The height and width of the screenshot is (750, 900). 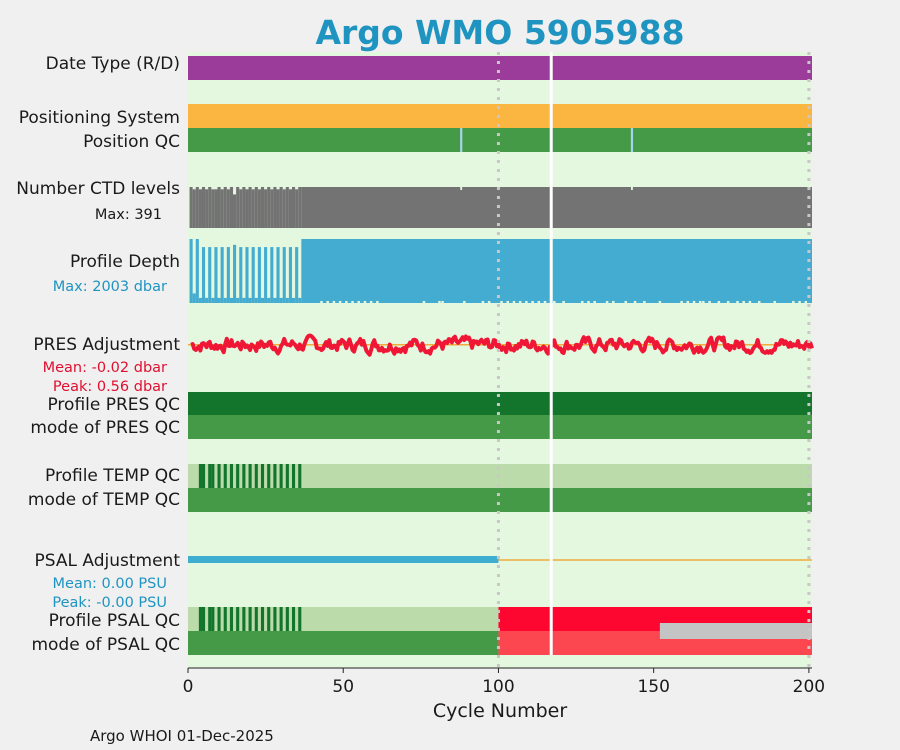 What do you see at coordinates (125, 262) in the screenshot?
I see `label-profile-depth: Profile Depth` at bounding box center [125, 262].